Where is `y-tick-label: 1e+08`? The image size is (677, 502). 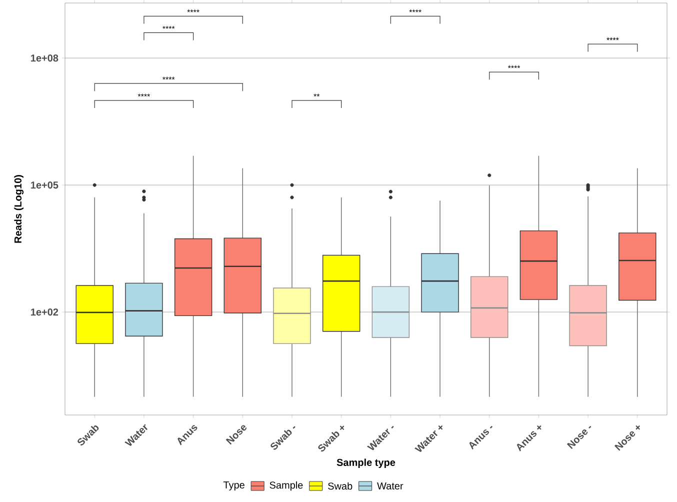
y-tick-label: 1e+08 is located at coordinates (44, 58).